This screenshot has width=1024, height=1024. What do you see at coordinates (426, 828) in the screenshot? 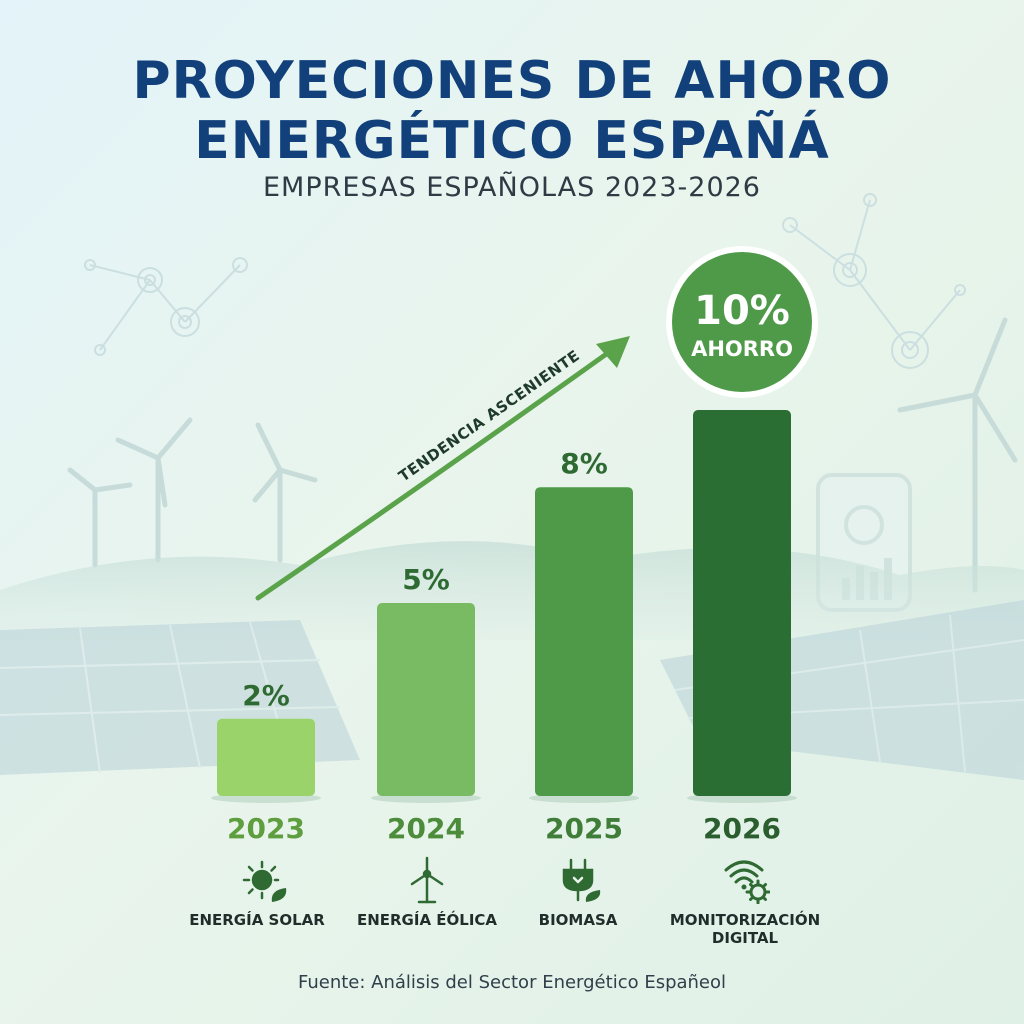
I see `year-label-2024: 2024` at bounding box center [426, 828].